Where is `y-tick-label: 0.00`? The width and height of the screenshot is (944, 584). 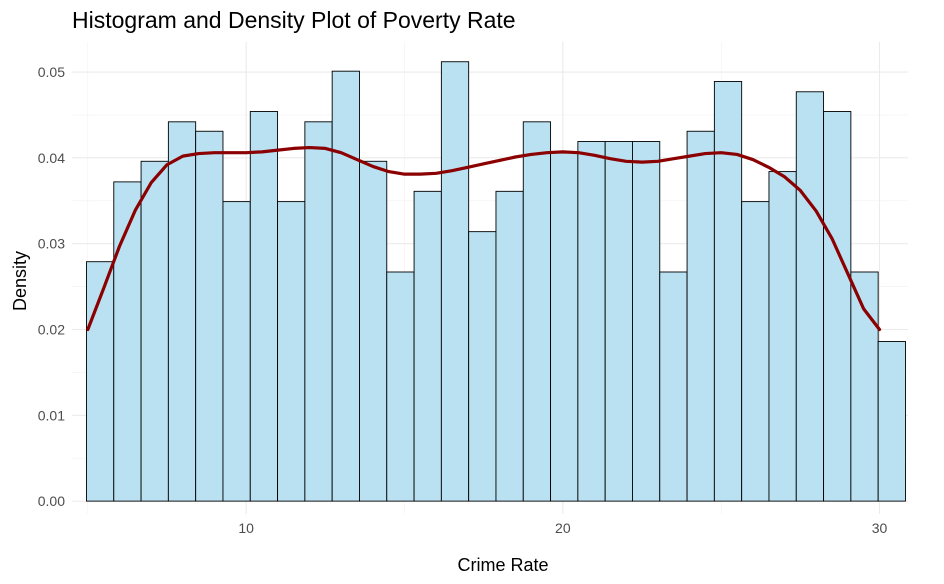
y-tick-label: 0.00 is located at coordinates (51, 501).